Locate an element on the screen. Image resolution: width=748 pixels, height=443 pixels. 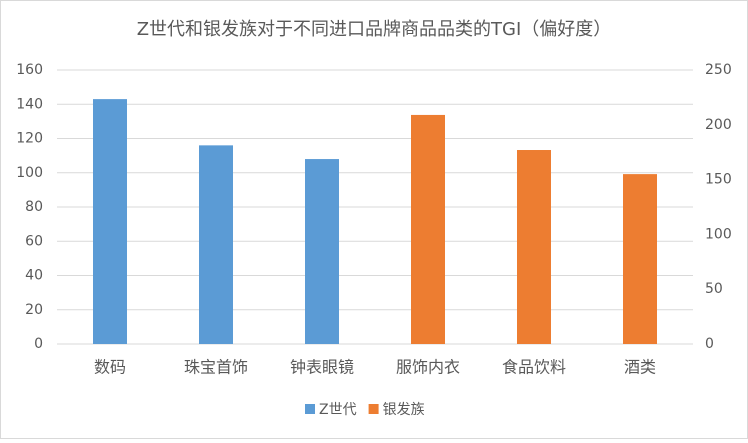
y2-tick-label: 50 is located at coordinates (714, 289).